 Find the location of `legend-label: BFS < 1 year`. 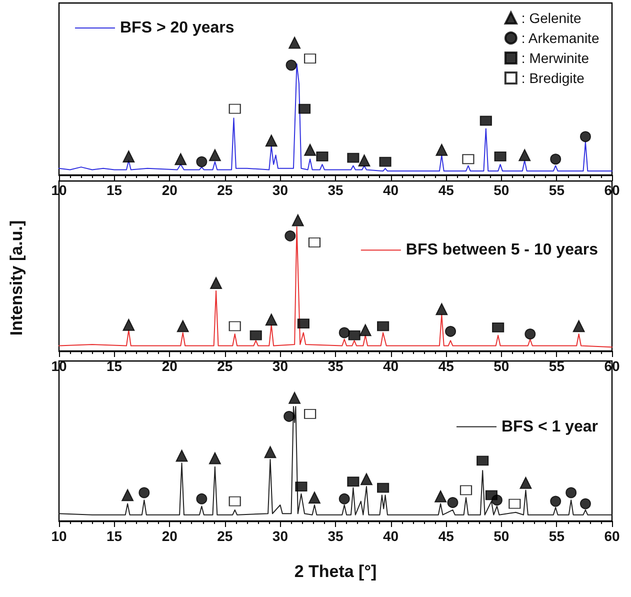

legend-label: BFS < 1 year is located at coordinates (550, 427).